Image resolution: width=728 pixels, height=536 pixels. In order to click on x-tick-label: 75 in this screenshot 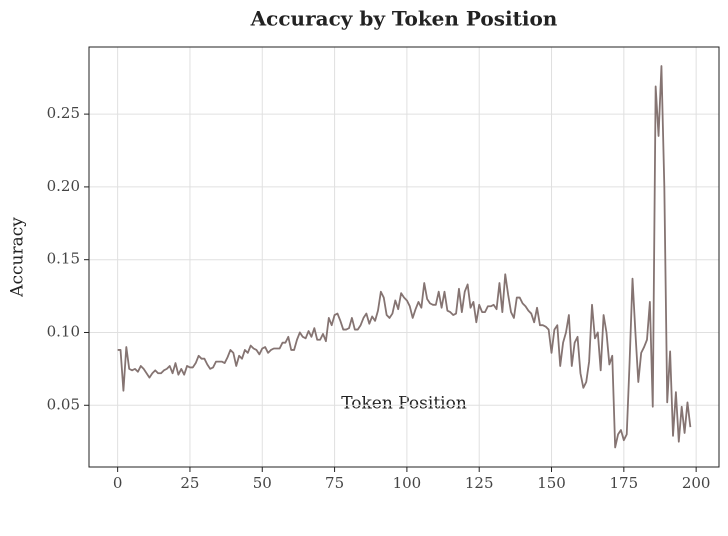, I will do `click(334, 483)`.